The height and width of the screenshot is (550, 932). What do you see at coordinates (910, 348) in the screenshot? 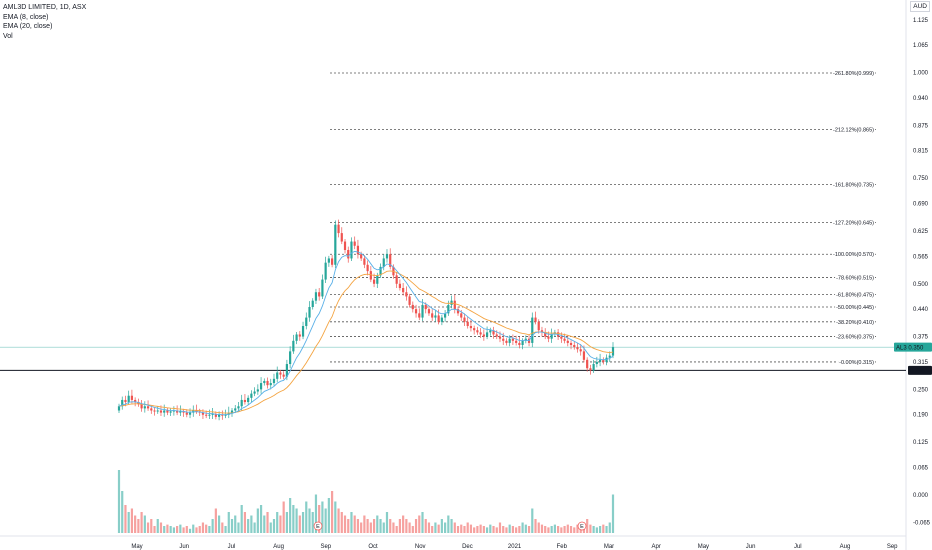
I see `price-label-text: AL3 0.350` at bounding box center [910, 348].